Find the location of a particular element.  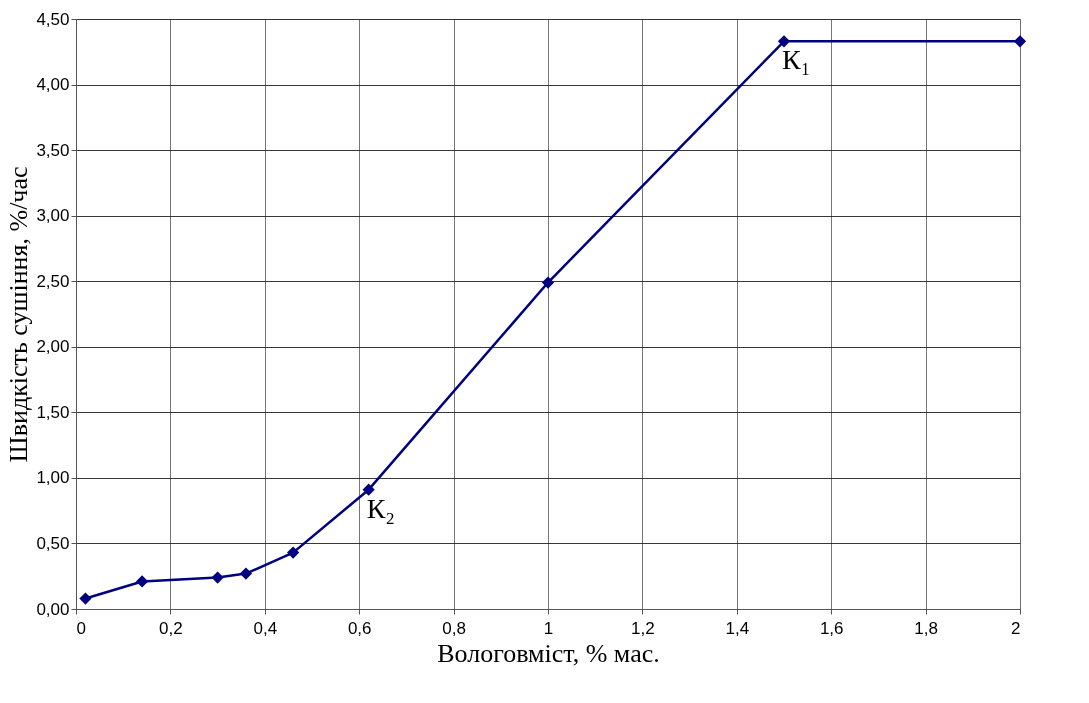

y-tick-label: 1,00 is located at coordinates (53, 478).